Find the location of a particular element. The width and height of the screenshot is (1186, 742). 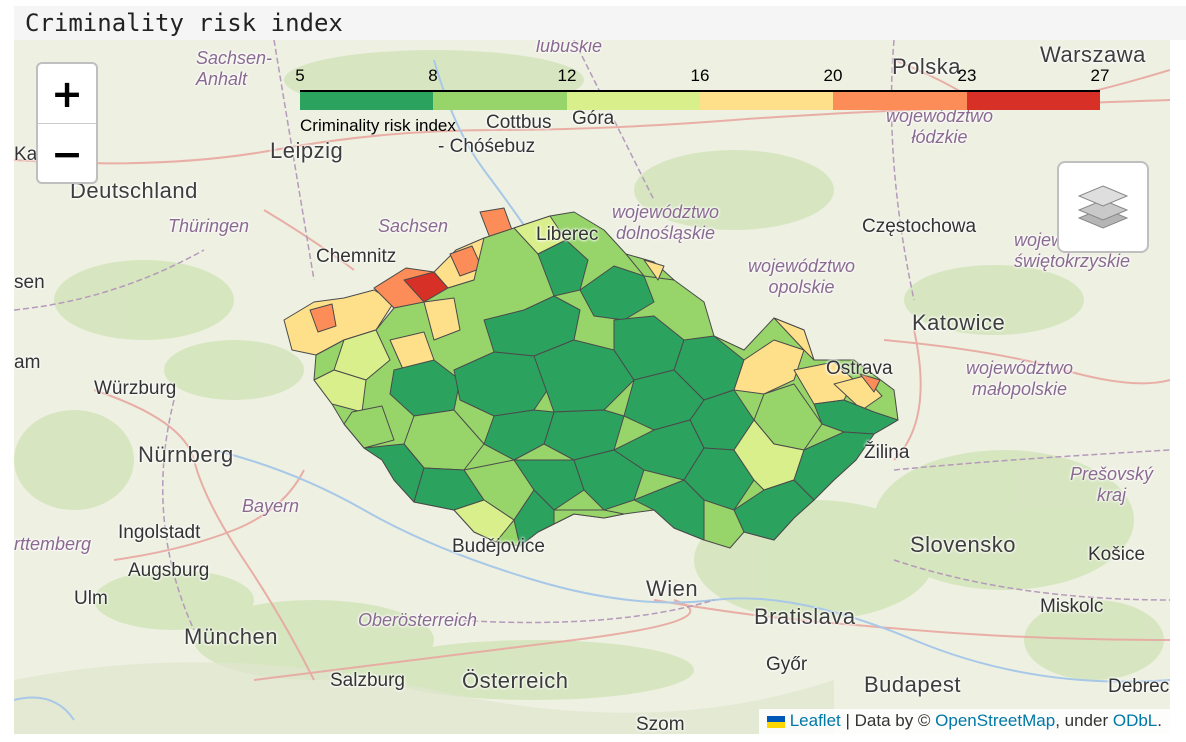

zoom-control: + − is located at coordinates (67, 123).